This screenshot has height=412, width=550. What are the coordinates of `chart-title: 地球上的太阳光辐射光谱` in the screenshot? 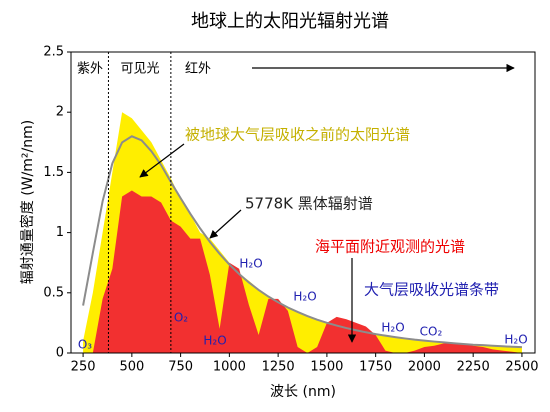 It's located at (290, 21).